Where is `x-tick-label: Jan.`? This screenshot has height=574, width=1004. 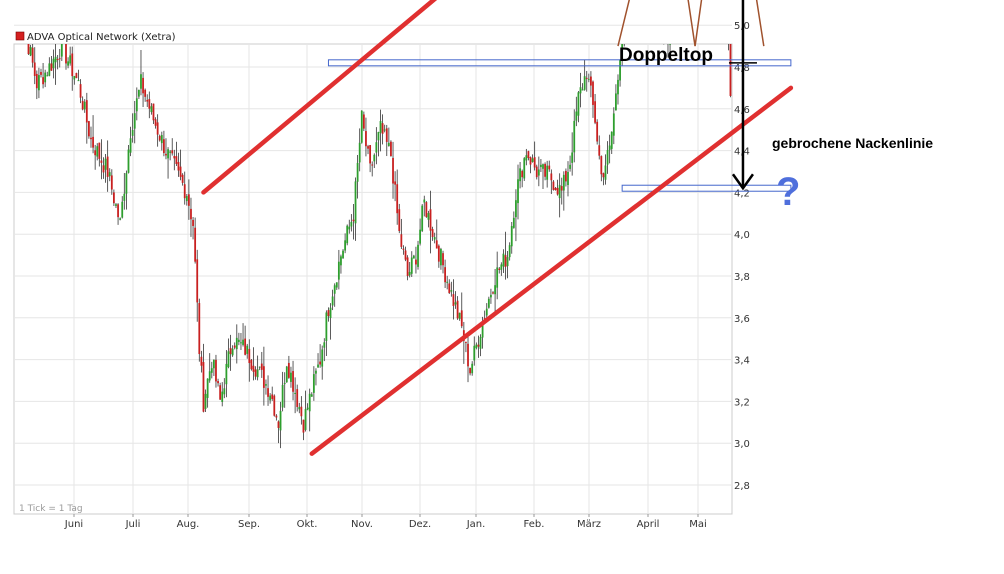 x-tick-label: Jan. is located at coordinates (476, 524).